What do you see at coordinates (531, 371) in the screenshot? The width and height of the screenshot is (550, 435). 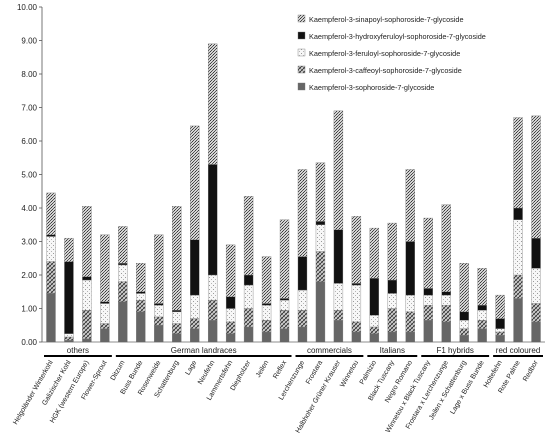 I see `x-tick-label: Redbor` at bounding box center [531, 371].